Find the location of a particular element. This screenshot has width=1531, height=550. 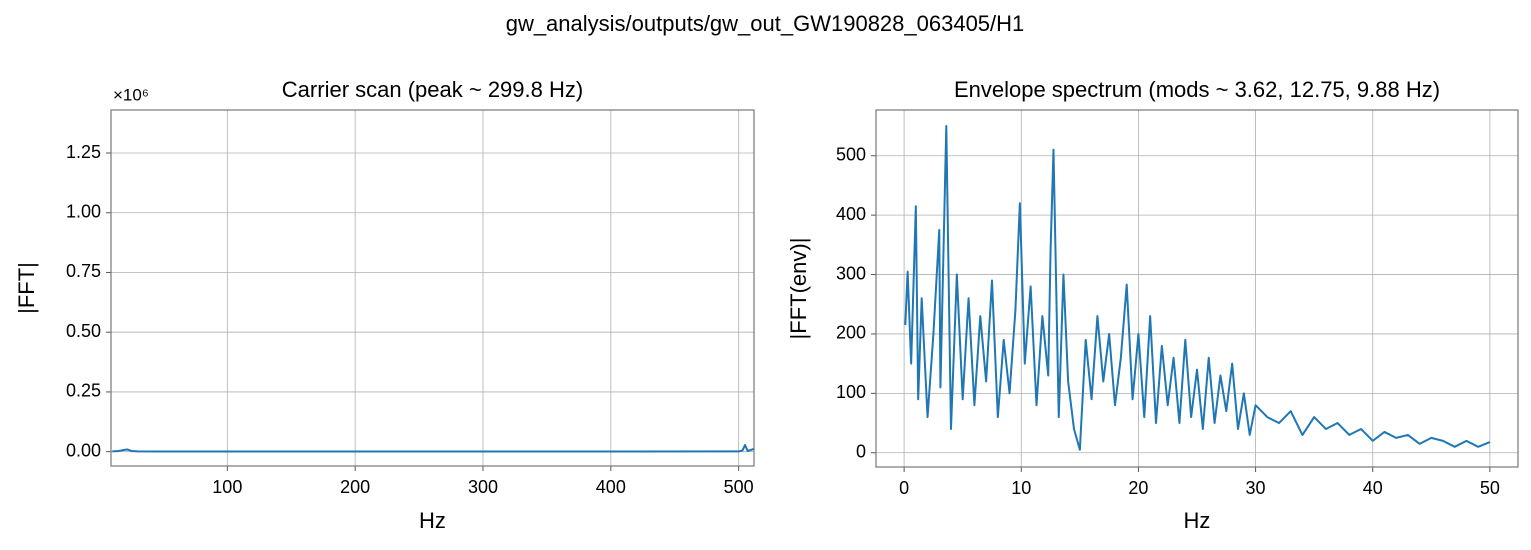

y-tick-label: 500 is located at coordinates (851, 154).